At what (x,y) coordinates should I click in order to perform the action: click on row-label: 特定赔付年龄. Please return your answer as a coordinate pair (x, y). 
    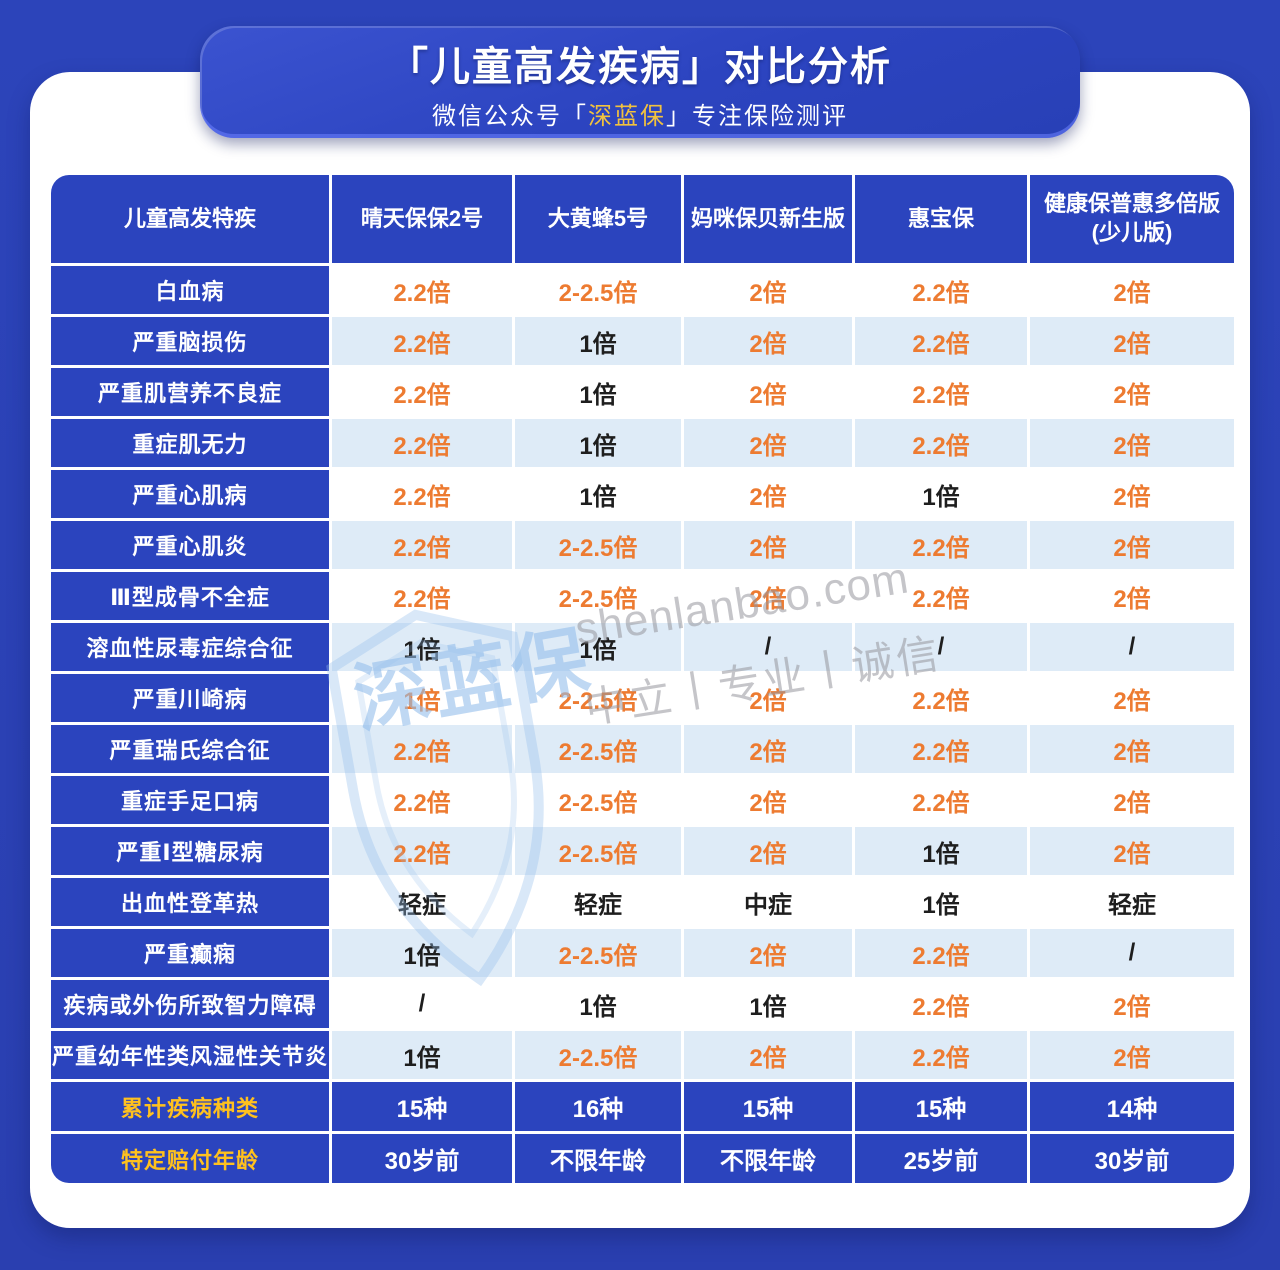
    Looking at the image, I should click on (190, 1158).